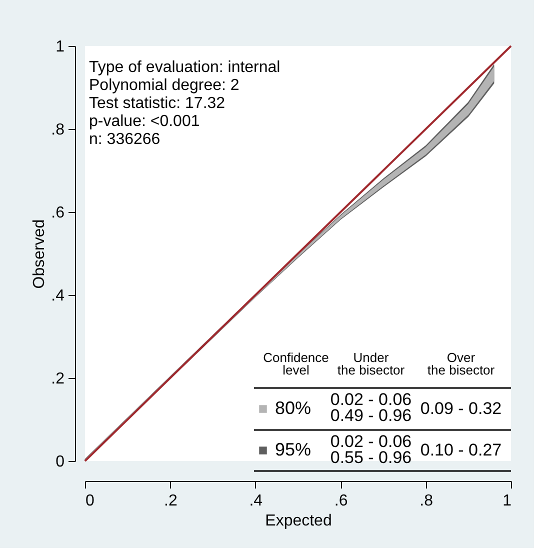 Image resolution: width=545 pixels, height=550 pixels. I want to click on y-tick-label: 1, so click(60, 47).